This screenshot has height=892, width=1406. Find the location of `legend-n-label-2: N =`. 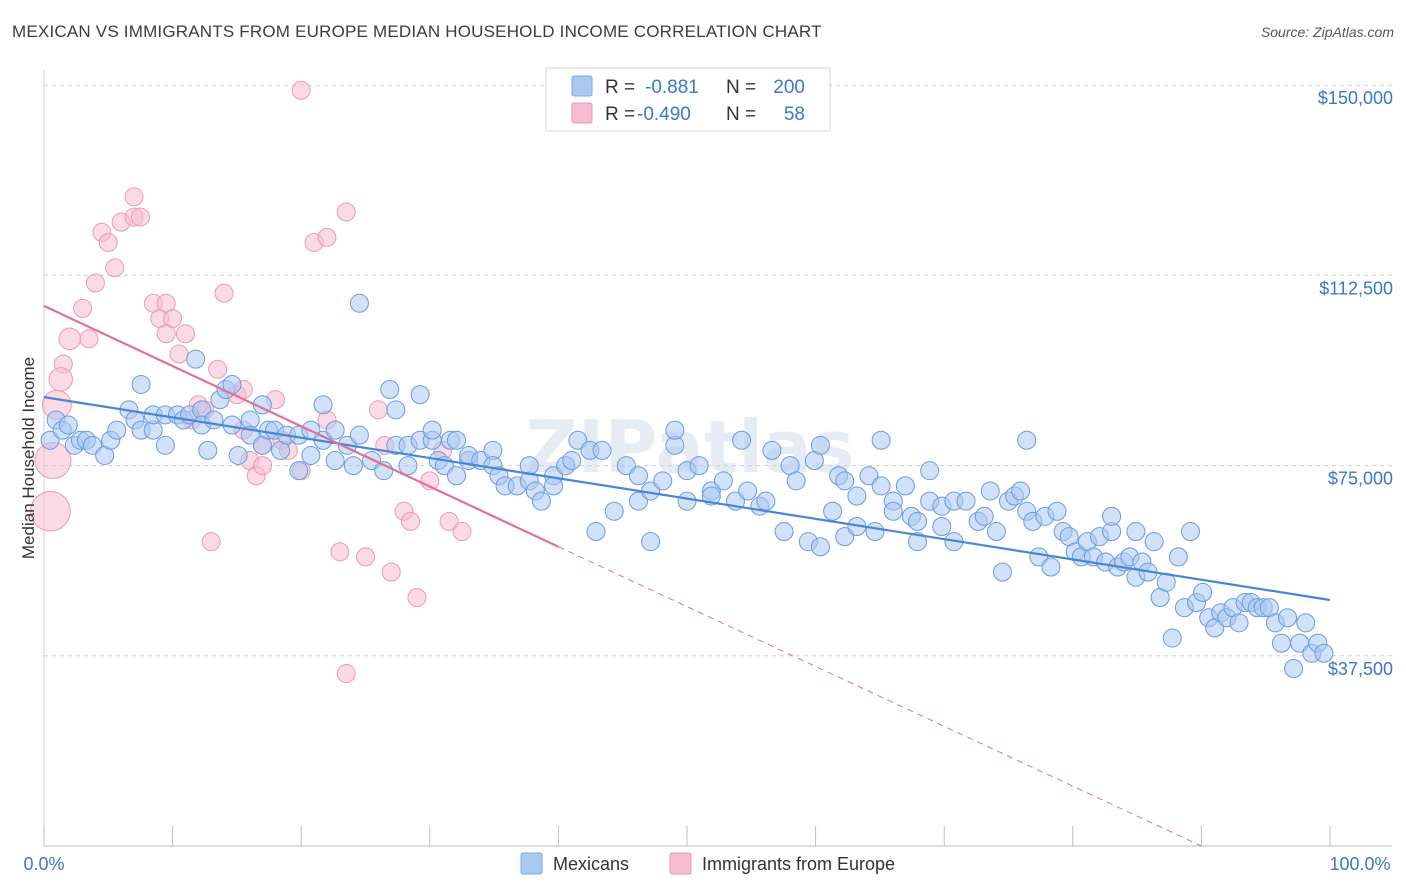

legend-n-label-2: N = is located at coordinates (741, 114).